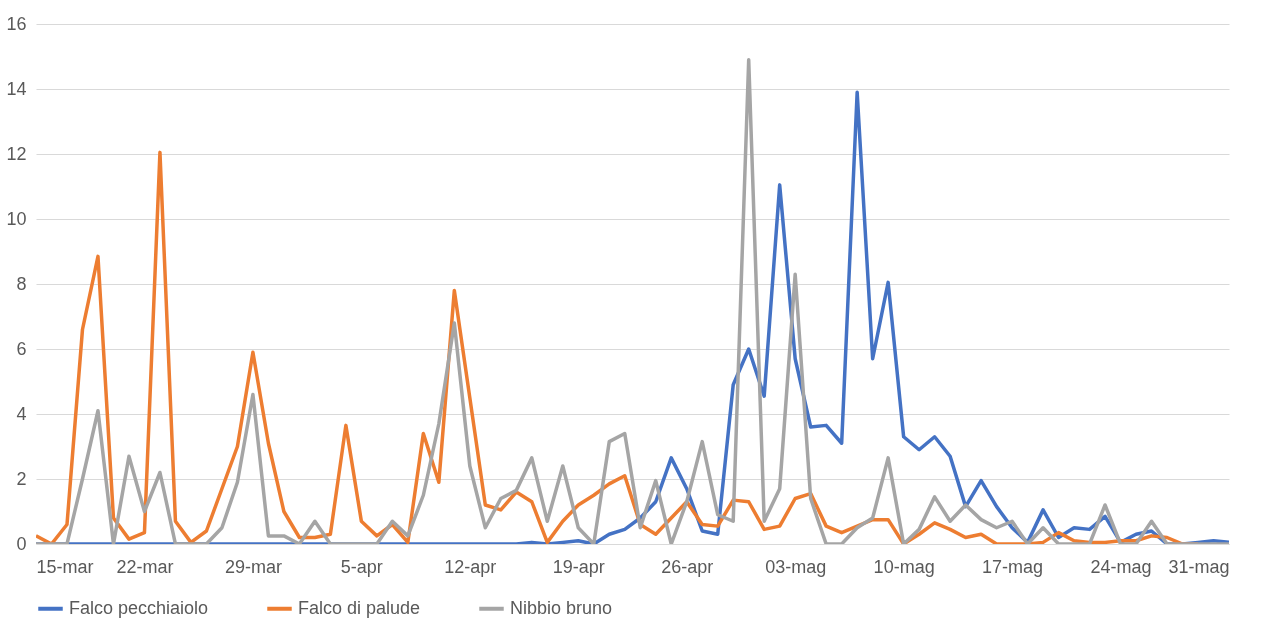  What do you see at coordinates (65, 566) in the screenshot?
I see `x-tick-label: 15-mar` at bounding box center [65, 566].